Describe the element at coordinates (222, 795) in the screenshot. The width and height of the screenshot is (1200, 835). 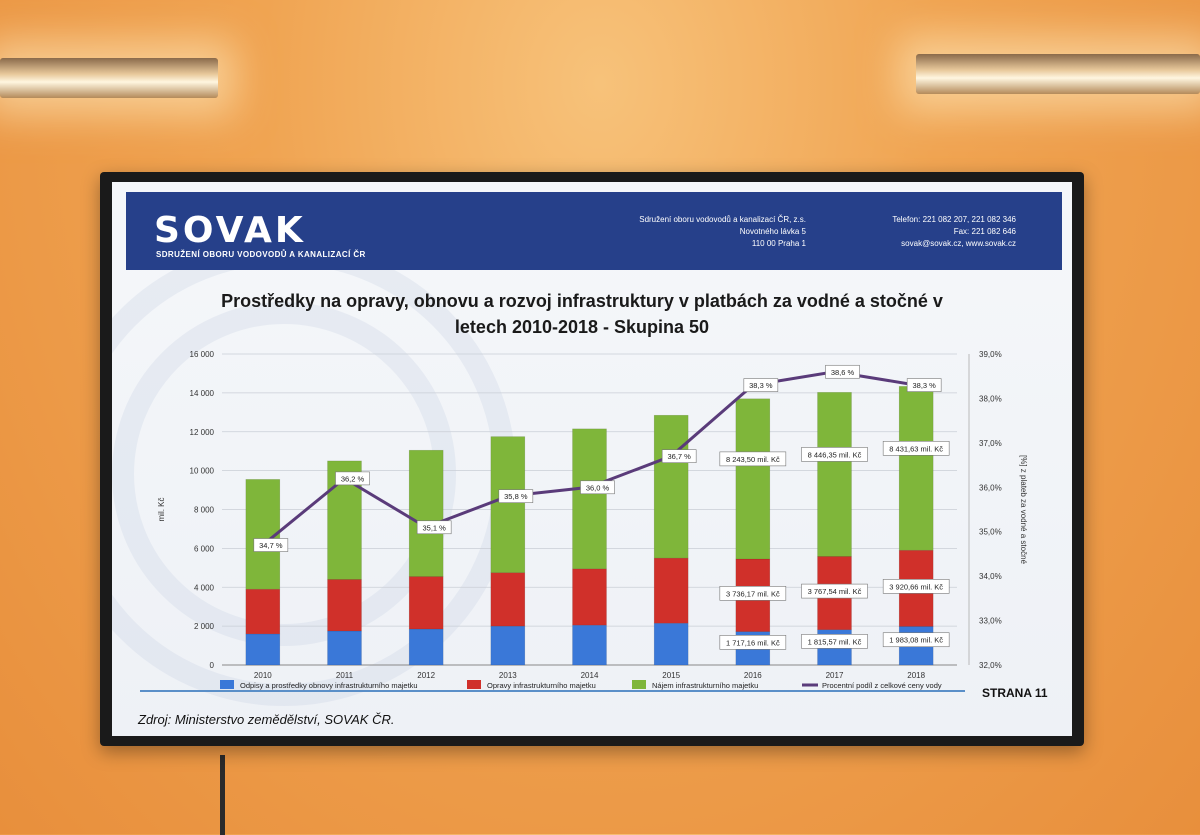
I see `tv-cable` at that location.